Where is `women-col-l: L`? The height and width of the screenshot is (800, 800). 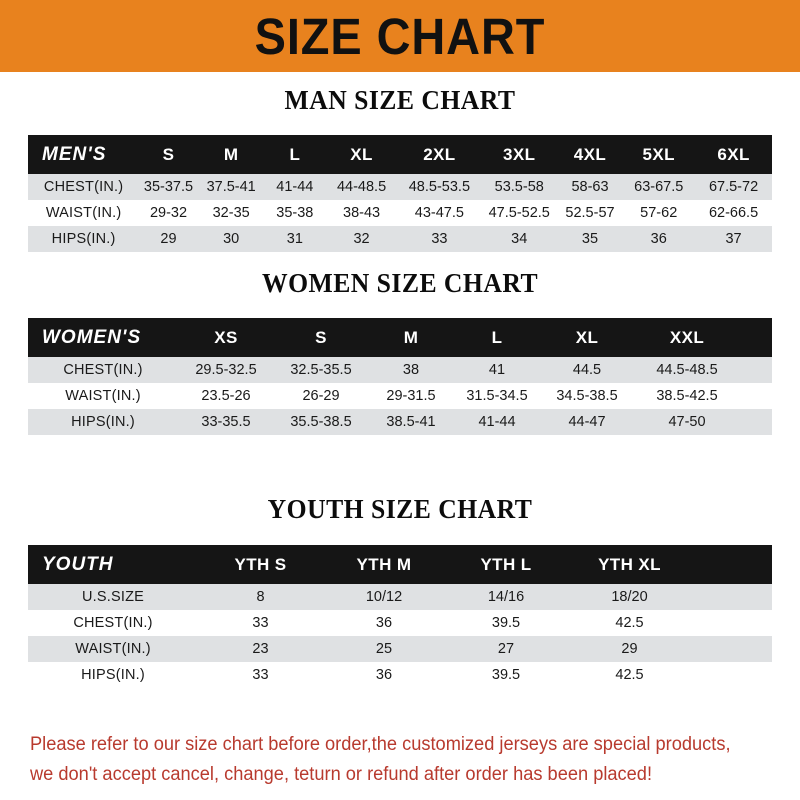
women-col-l: L is located at coordinates (497, 337).